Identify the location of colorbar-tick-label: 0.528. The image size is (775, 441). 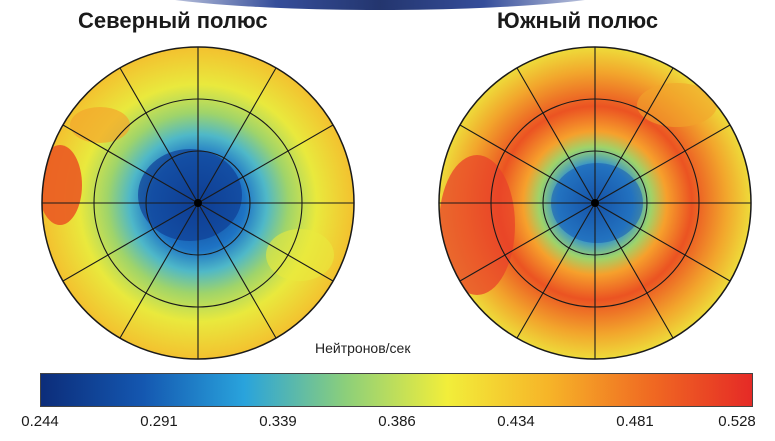
(737, 421).